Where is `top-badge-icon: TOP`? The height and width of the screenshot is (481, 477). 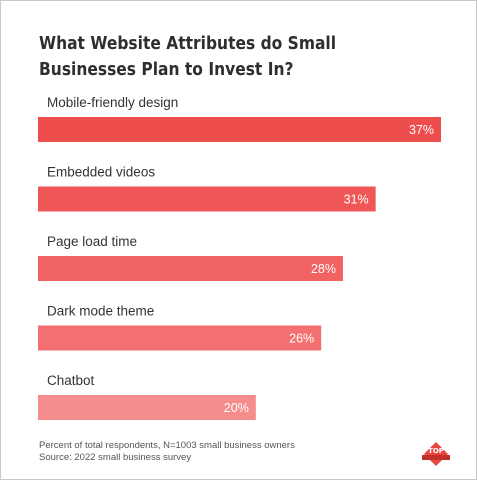 top-badge-icon: TOP is located at coordinates (436, 454).